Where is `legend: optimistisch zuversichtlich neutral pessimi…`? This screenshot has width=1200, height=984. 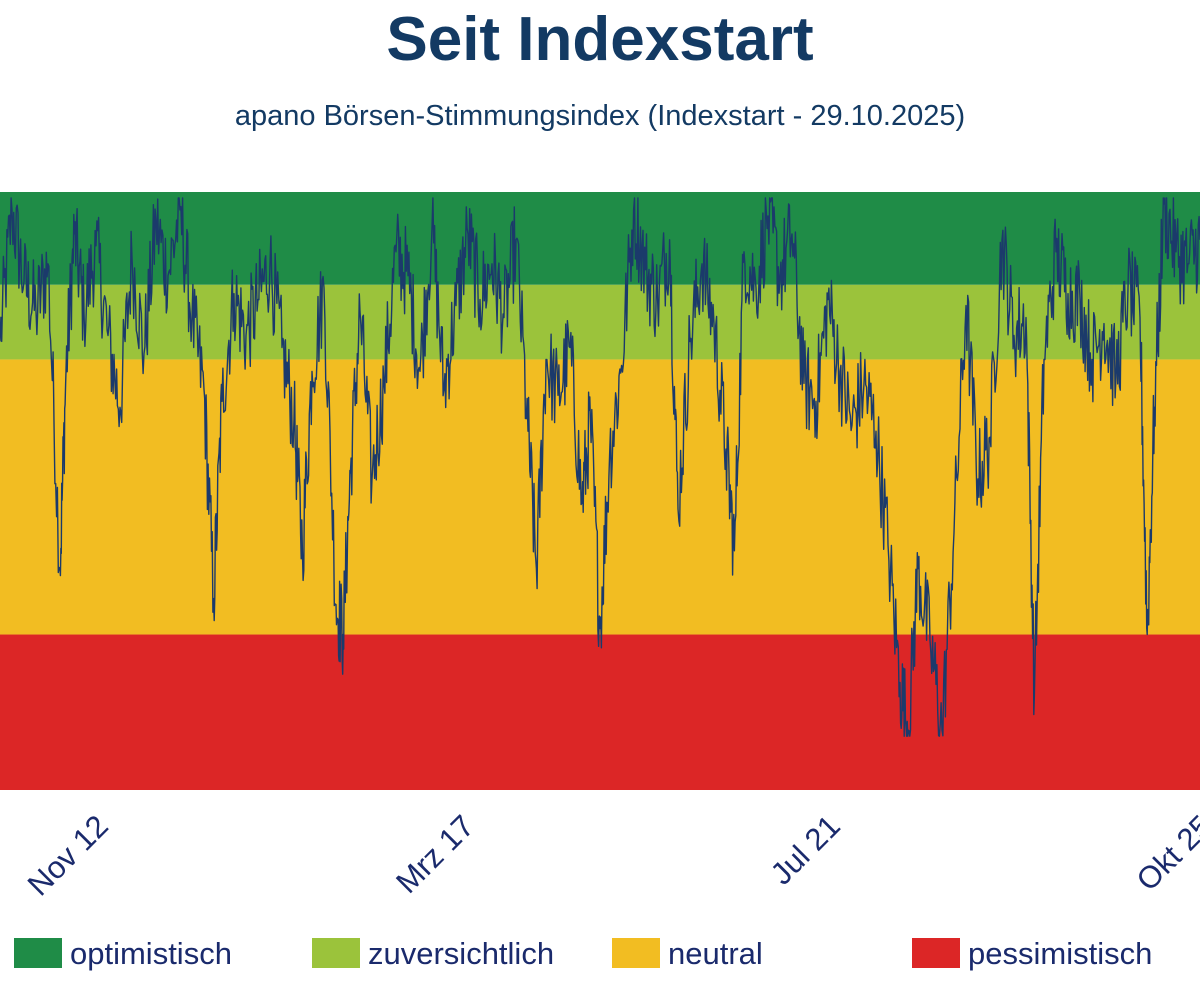
legend: optimistisch zuversichtlich neutral pessimi… is located at coordinates (600, 954).